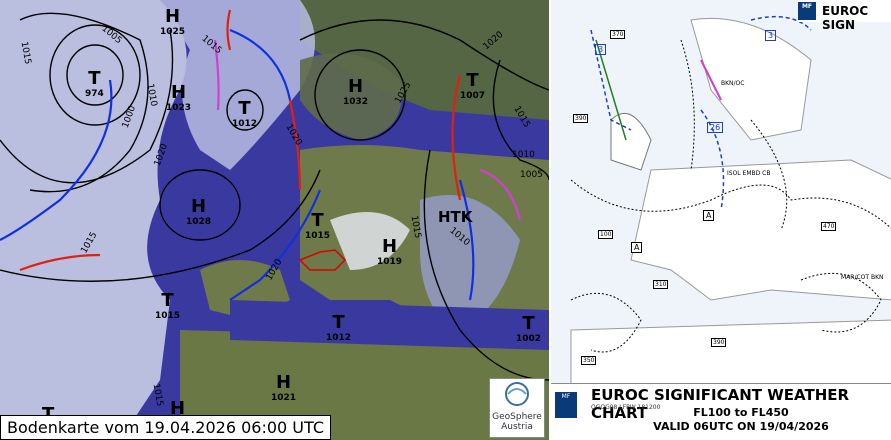 The height and width of the screenshot is (440, 891). I want to click on pressure-letter: HTK, so click(455, 217).